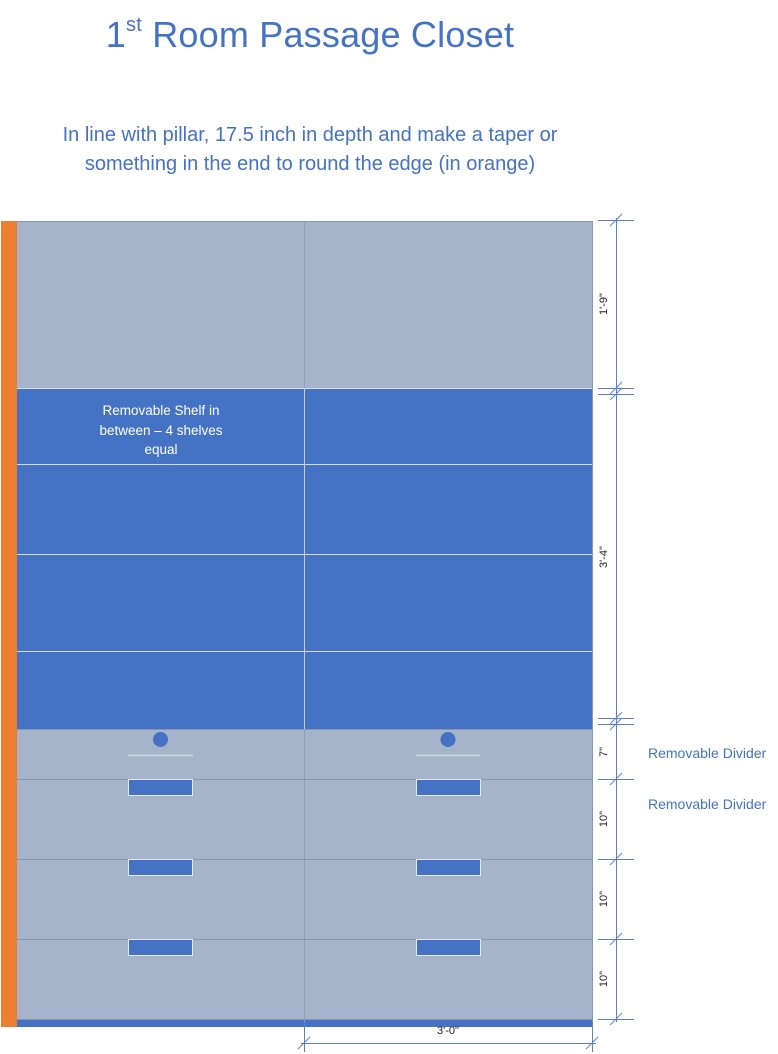 This screenshot has width=778, height=1054. What do you see at coordinates (161, 449) in the screenshot?
I see `shelf-note-line-3: equal` at bounding box center [161, 449].